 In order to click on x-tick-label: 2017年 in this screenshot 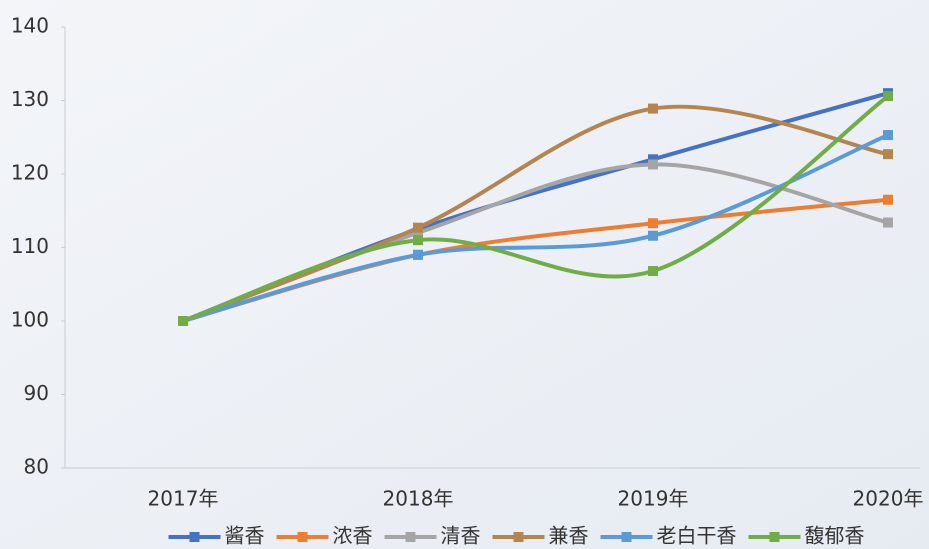, I will do `click(183, 499)`.